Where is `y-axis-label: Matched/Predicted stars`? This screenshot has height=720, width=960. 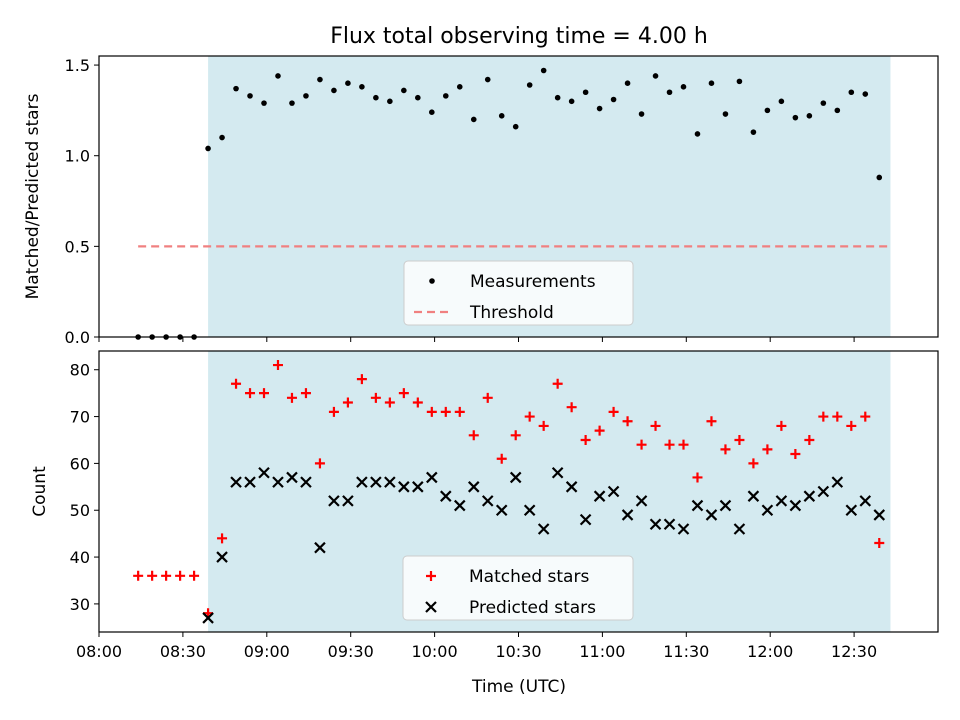 y-axis-label: Matched/Predicted stars is located at coordinates (33, 196).